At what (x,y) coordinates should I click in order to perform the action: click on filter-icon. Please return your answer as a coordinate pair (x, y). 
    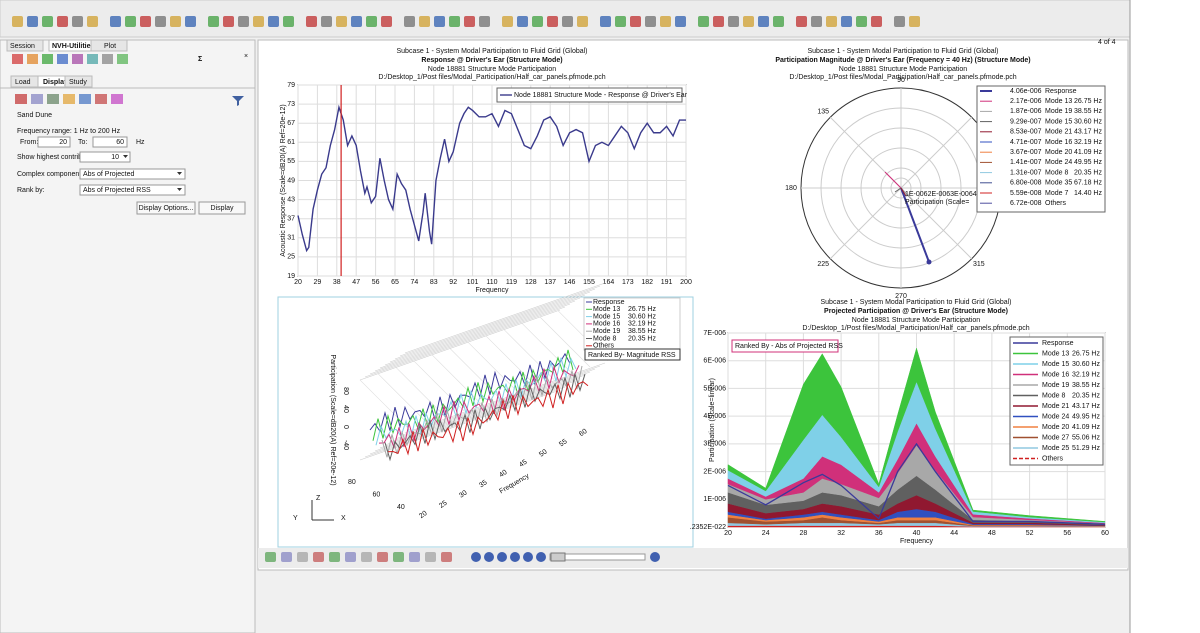
    Looking at the image, I should click on (238, 101).